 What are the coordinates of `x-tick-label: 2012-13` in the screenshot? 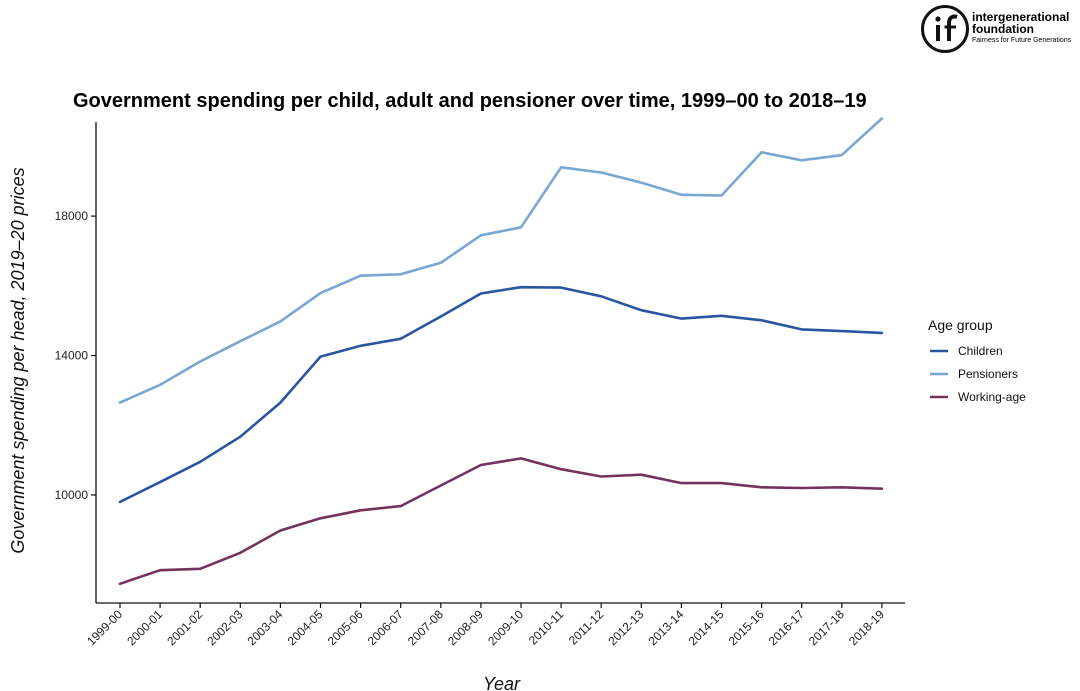 It's located at (625, 627).